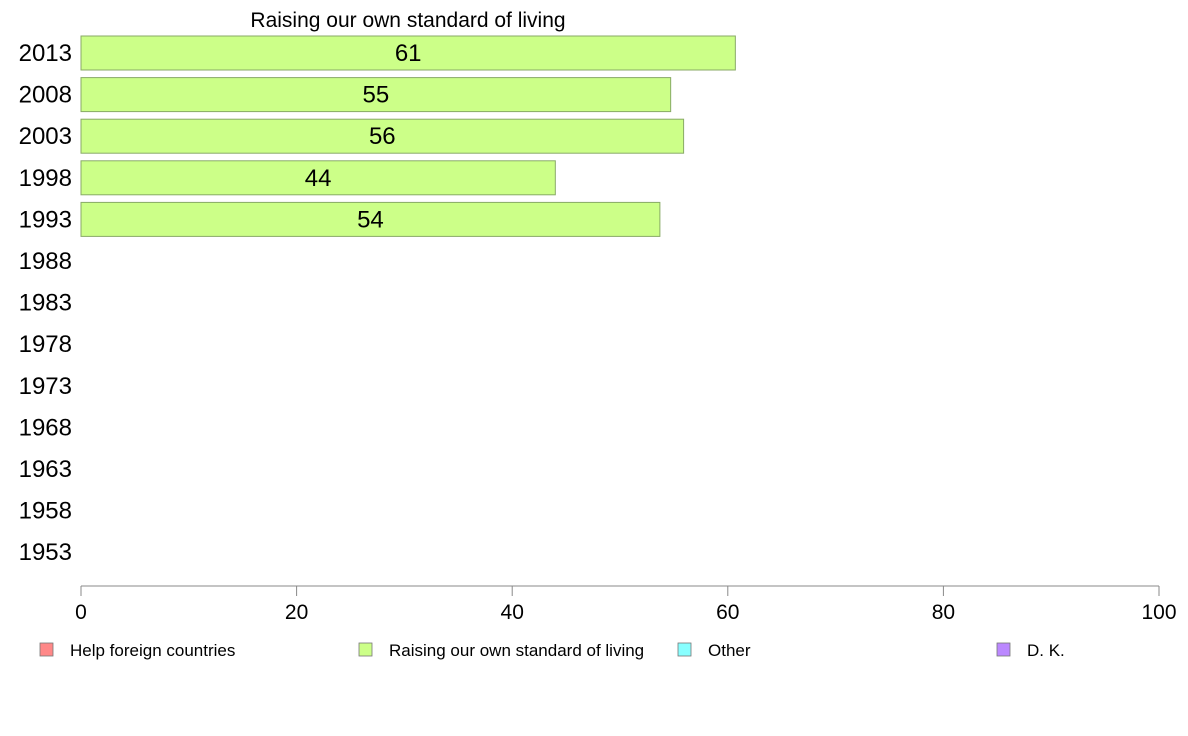 Image resolution: width=1188 pixels, height=736 pixels. What do you see at coordinates (45, 427) in the screenshot?
I see `year-label: 1968` at bounding box center [45, 427].